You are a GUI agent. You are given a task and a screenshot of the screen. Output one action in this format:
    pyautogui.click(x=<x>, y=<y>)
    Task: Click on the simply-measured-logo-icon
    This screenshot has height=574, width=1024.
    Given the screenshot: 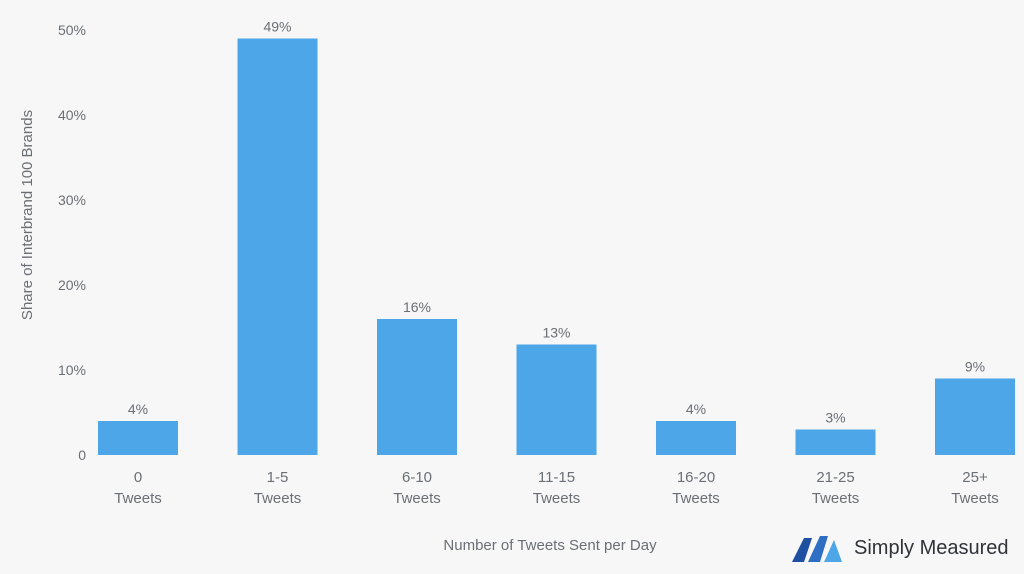 What is the action you would take?
    pyautogui.click(x=817, y=549)
    